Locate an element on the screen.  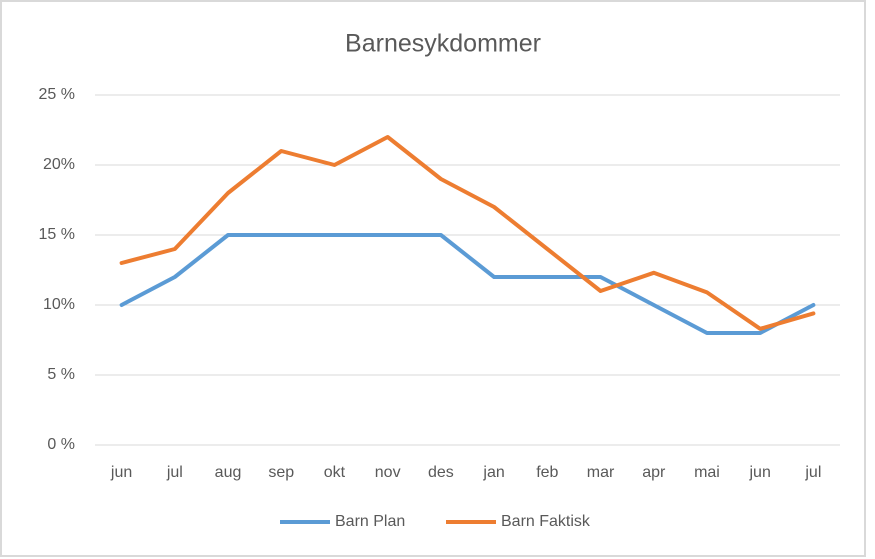
x-tick-label: apr is located at coordinates (654, 472).